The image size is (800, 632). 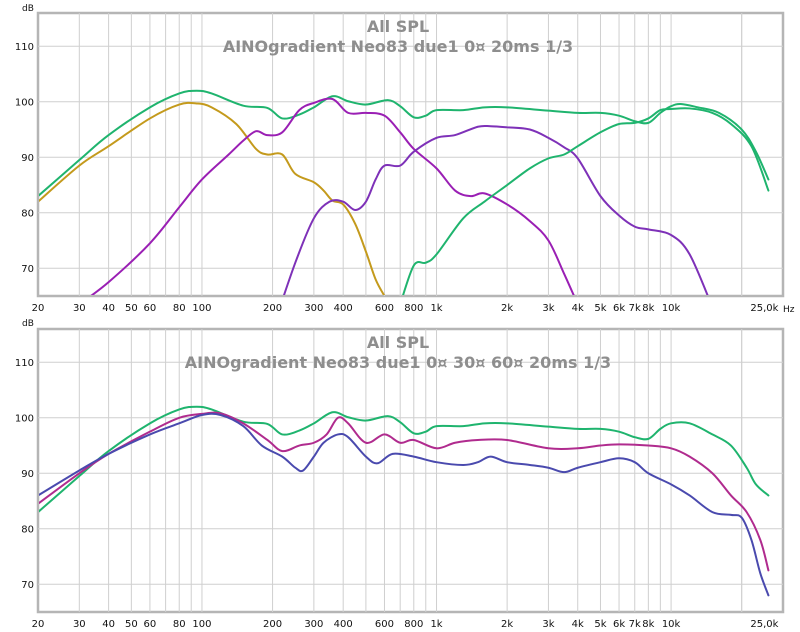 I want to click on bottom-y-unit-label: dB, so click(x=28, y=324).